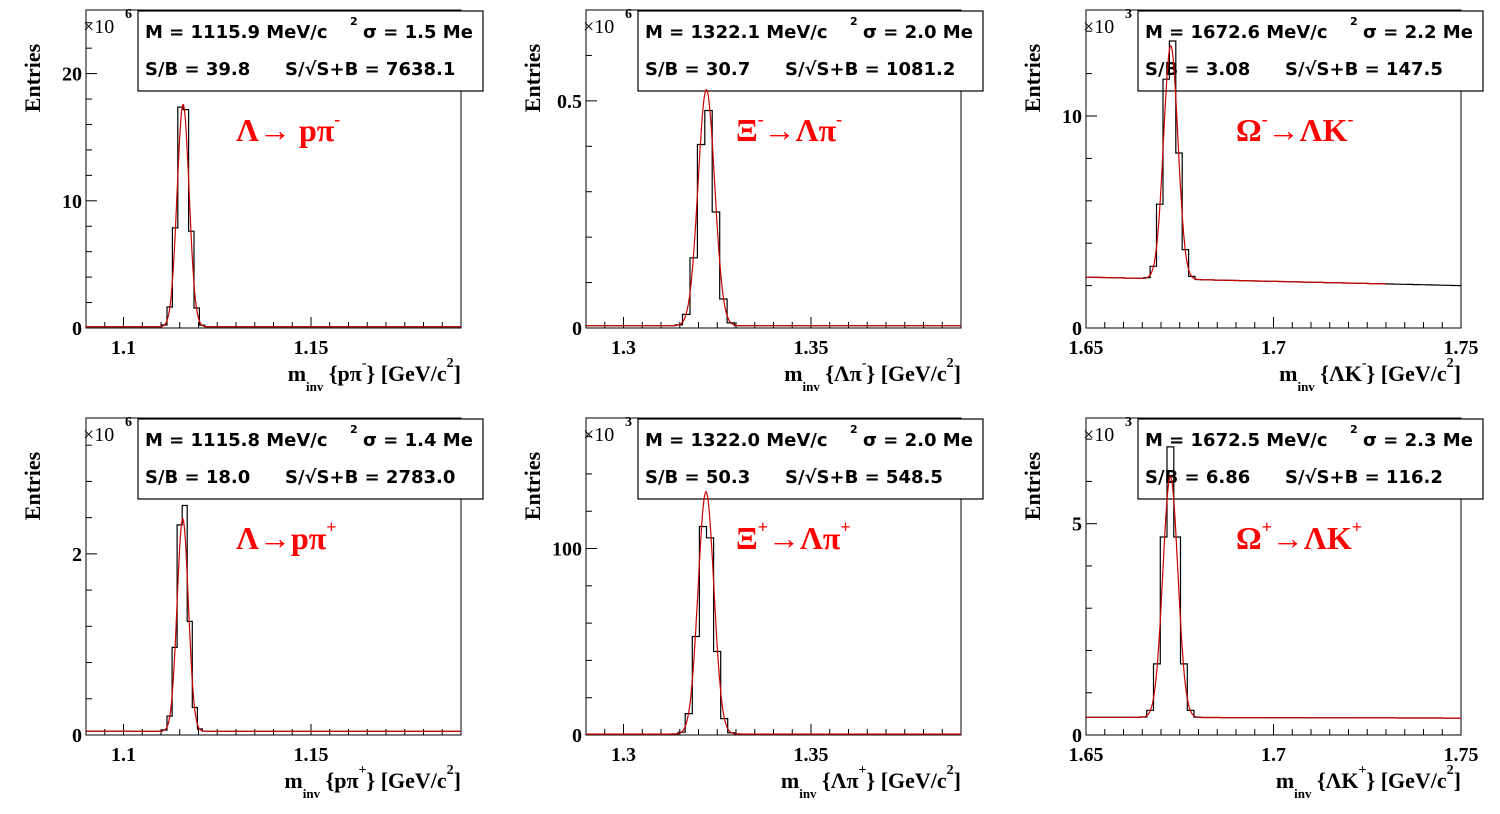  What do you see at coordinates (418, 32) in the screenshot?
I see `stats-sigma: σ = 1.5 Me` at bounding box center [418, 32].